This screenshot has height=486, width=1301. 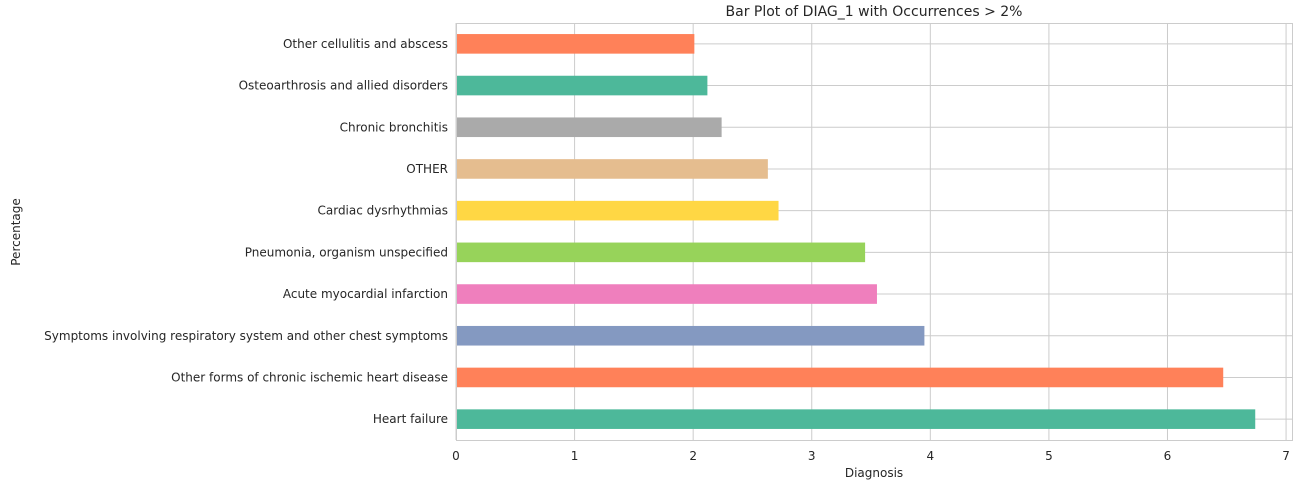 I want to click on y-axis-label: Percentage, so click(x=16, y=232).